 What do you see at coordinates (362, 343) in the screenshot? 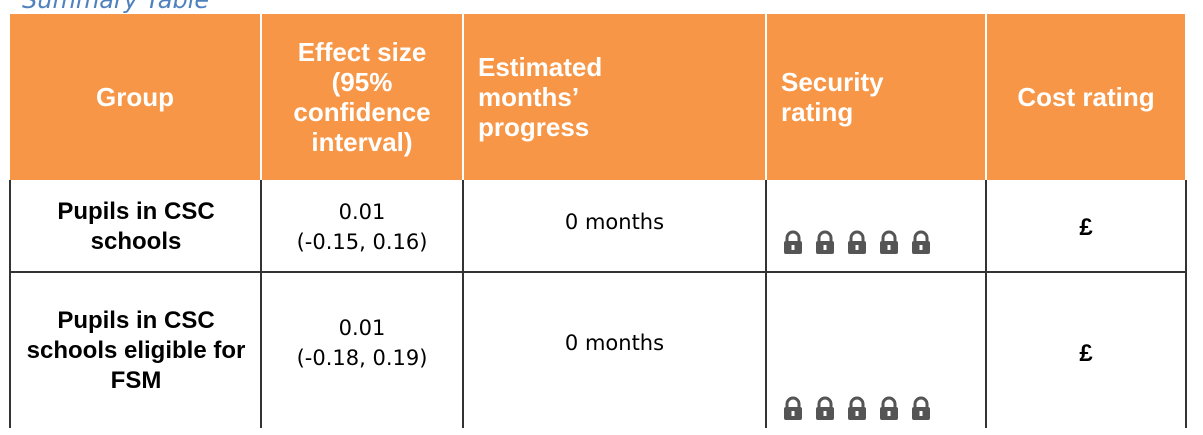
I see `effect-cell: 0.01 (-0.18, 0.19)` at bounding box center [362, 343].